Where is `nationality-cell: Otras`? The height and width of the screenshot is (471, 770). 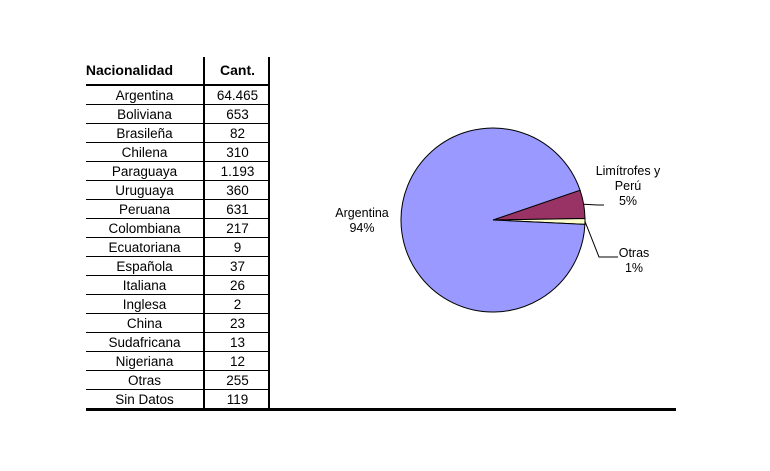 nationality-cell: Otras is located at coordinates (145, 380).